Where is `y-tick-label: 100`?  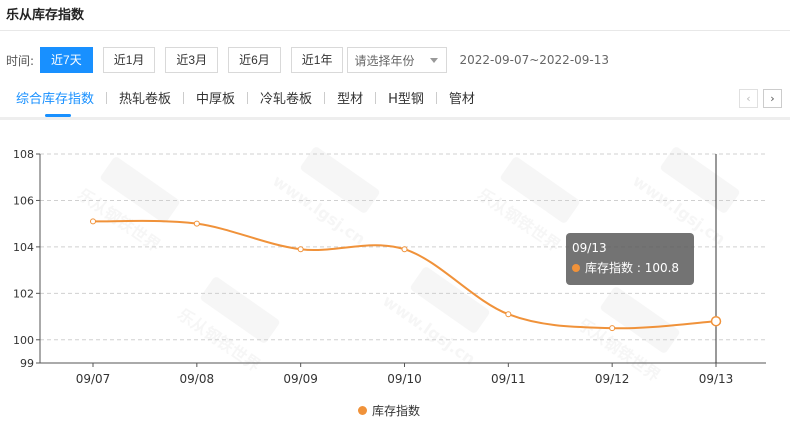 y-tick-label: 100 is located at coordinates (23, 340).